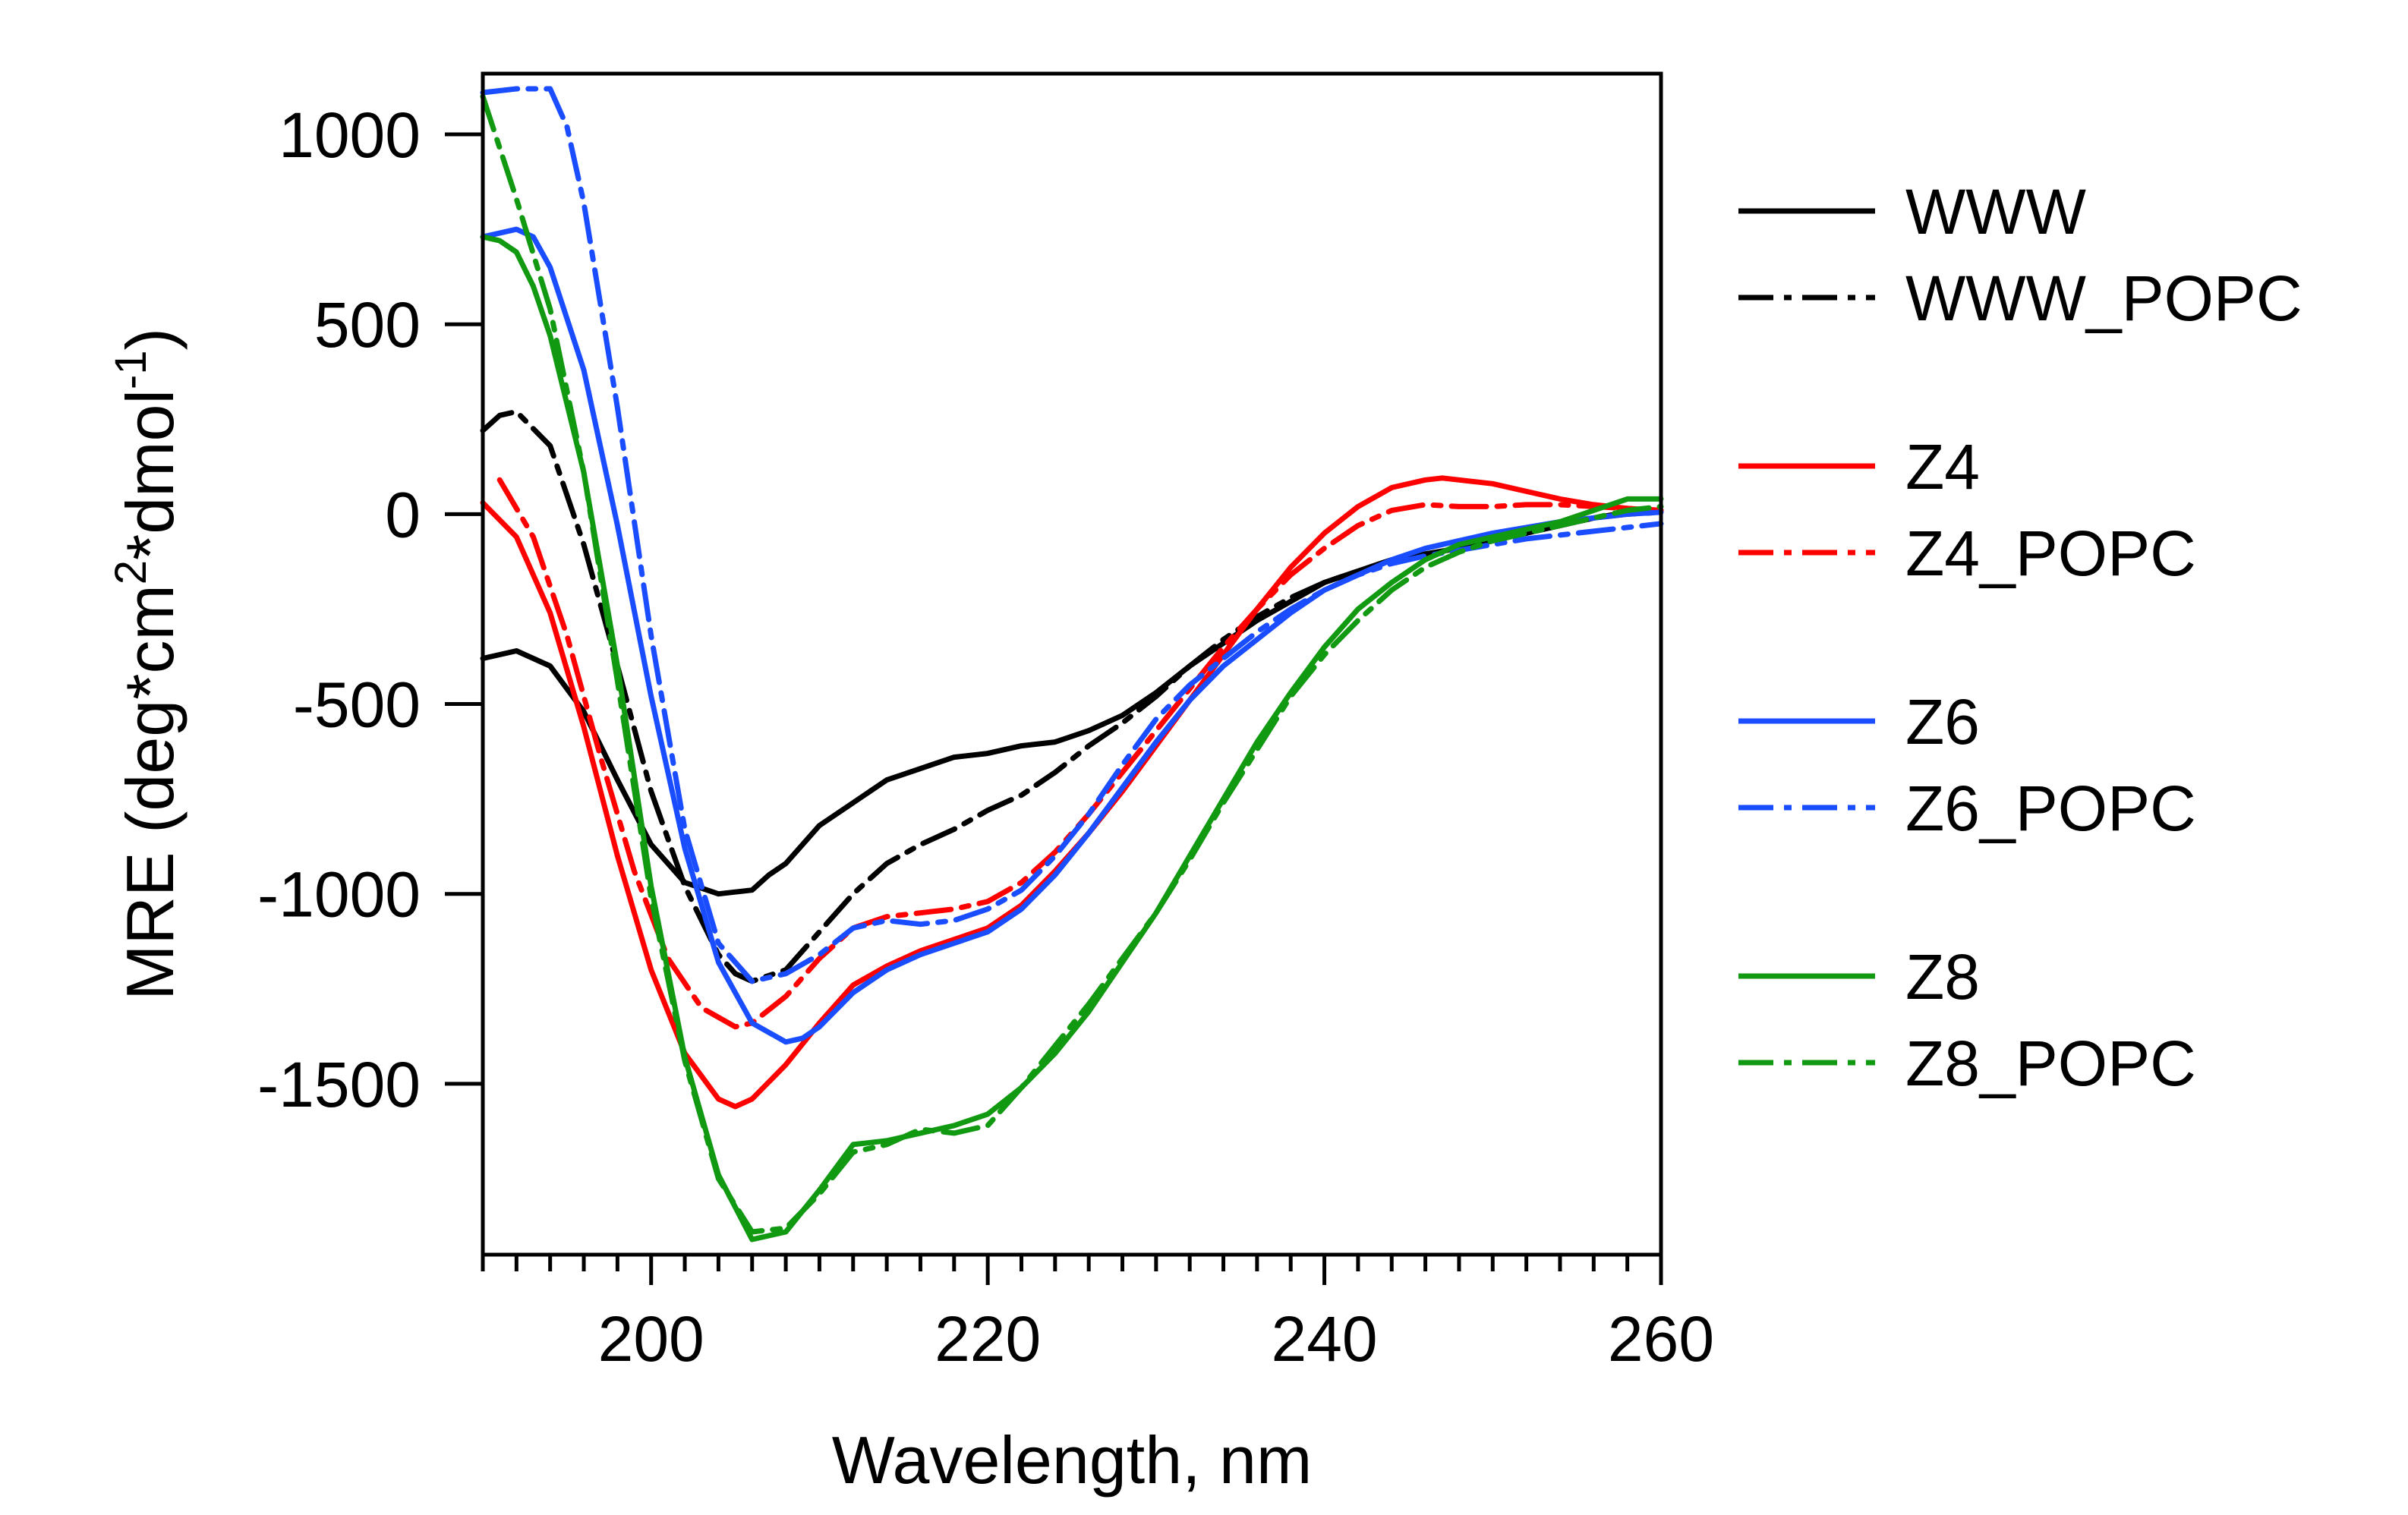  Describe the element at coordinates (370, 609) in the screenshot. I see `y-axis: 1000 500 0 -500 -1000 -1500` at that location.